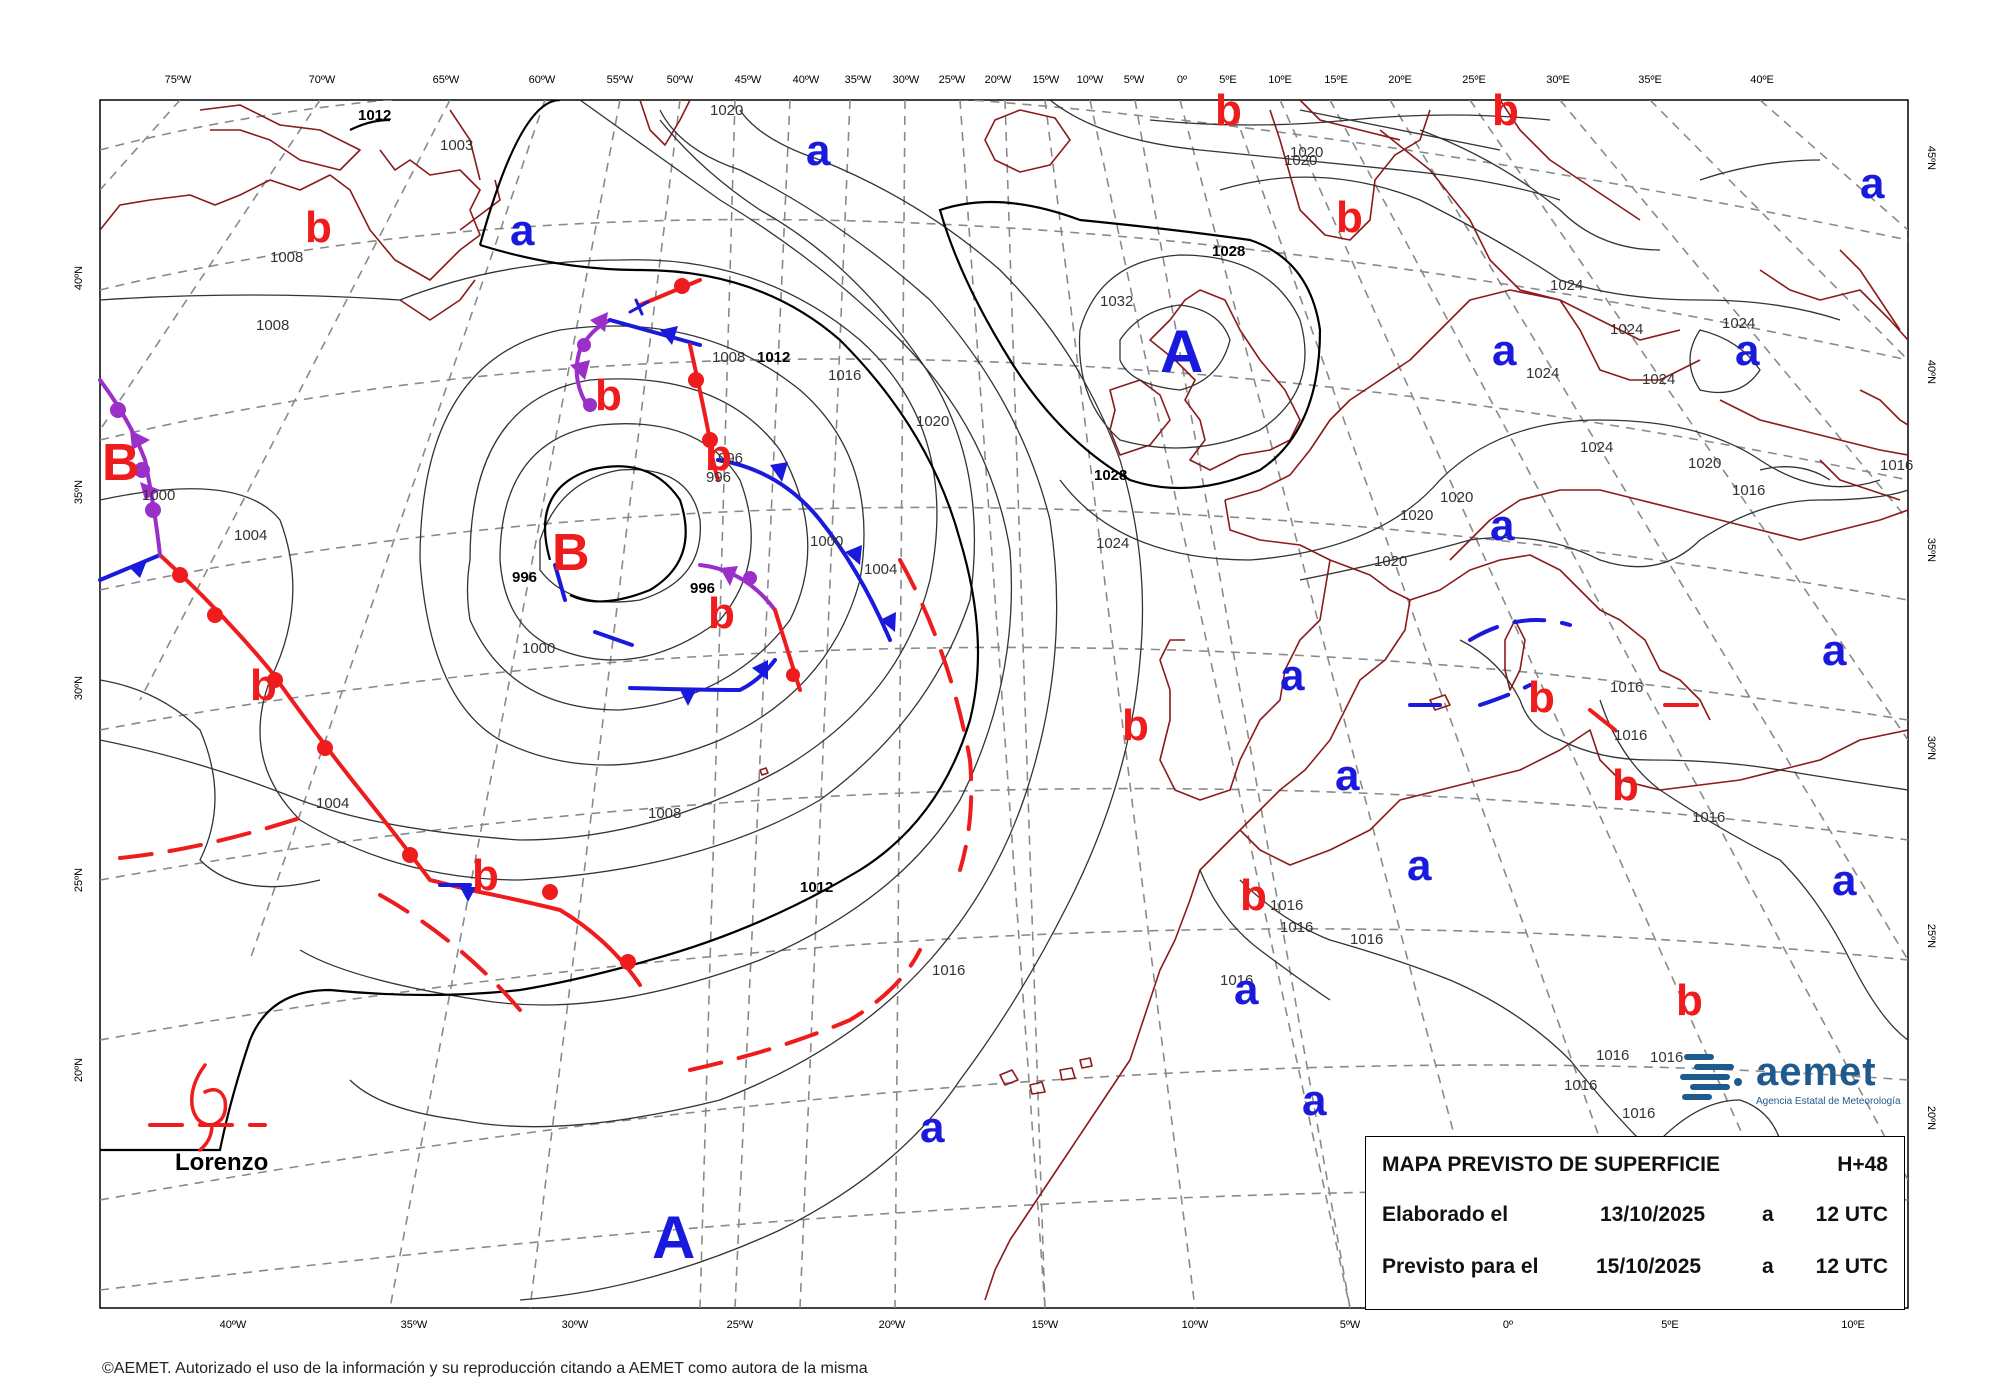 Image resolution: width=2000 pixels, height=1400 pixels. Describe the element at coordinates (1182, 80) in the screenshot. I see `top-lon-label: 0º` at that location.